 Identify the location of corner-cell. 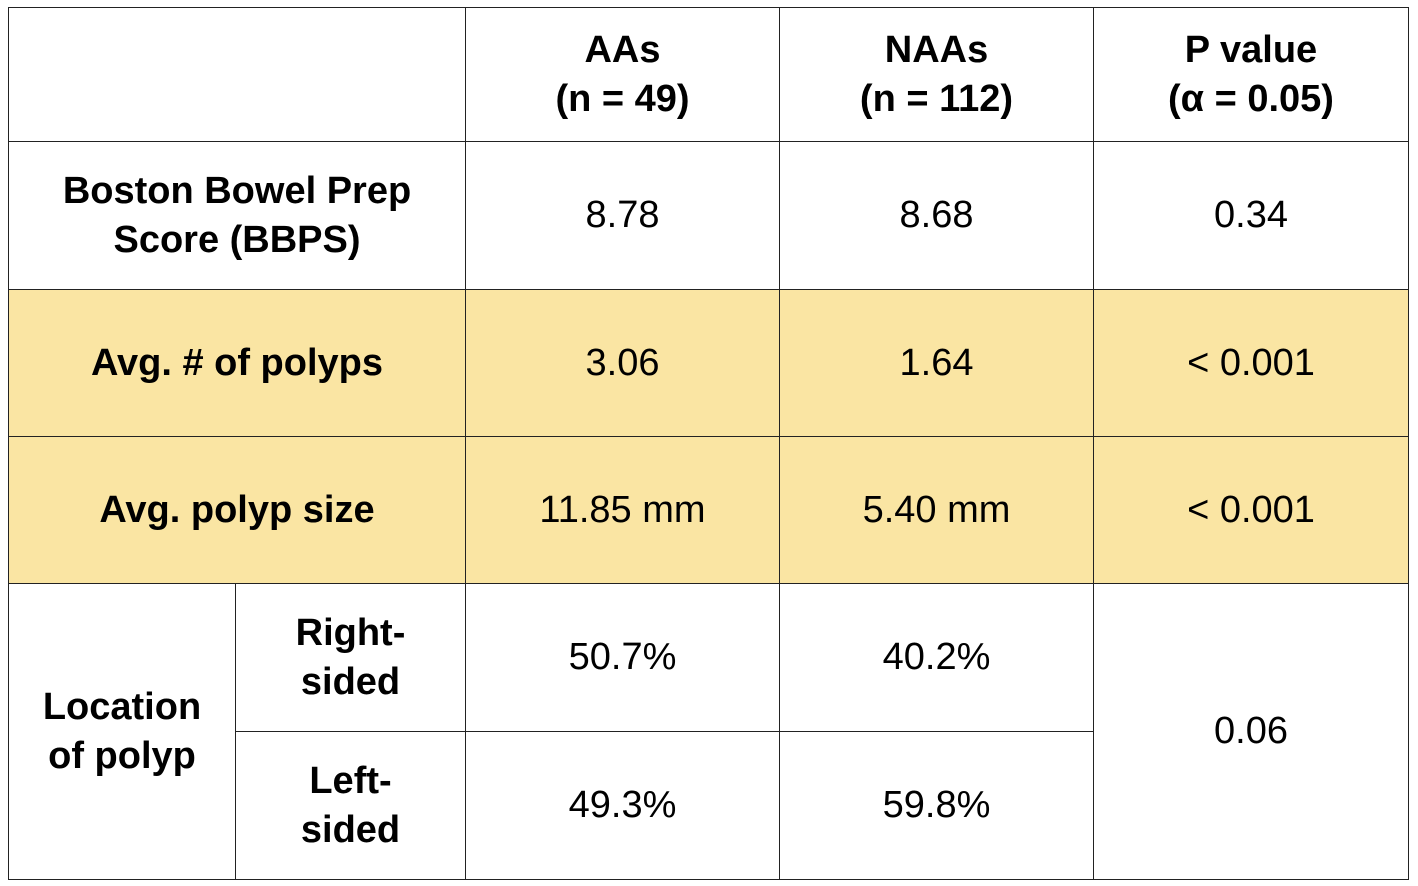
(237, 74).